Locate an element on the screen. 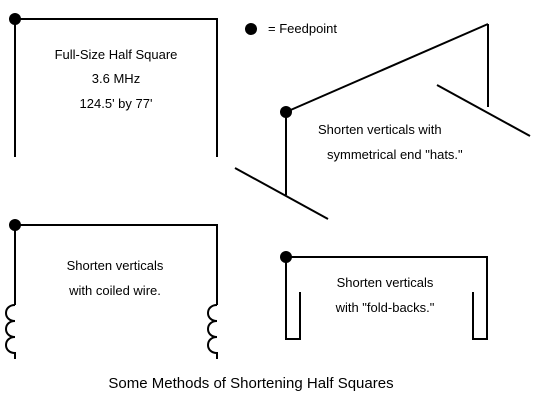 This screenshot has height=414, width=544. coiled-antenna: Shorten verticals with coiled wire. is located at coordinates (111, 289).